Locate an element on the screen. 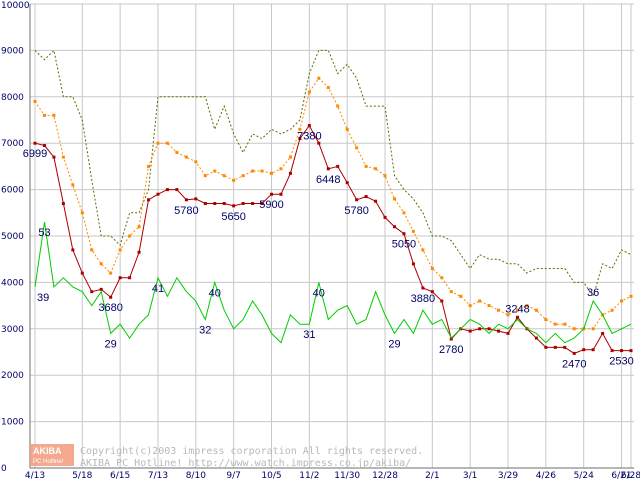  data-label: 39 is located at coordinates (43, 298).